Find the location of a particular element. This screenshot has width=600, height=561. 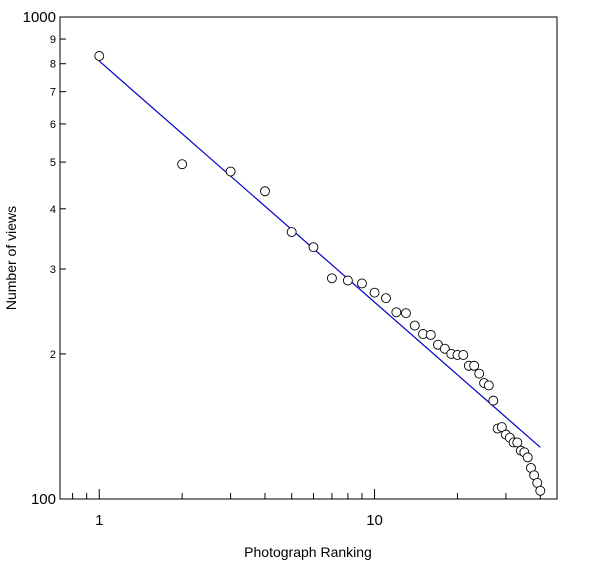

y-axis-label: Number of views is located at coordinates (11, 258).